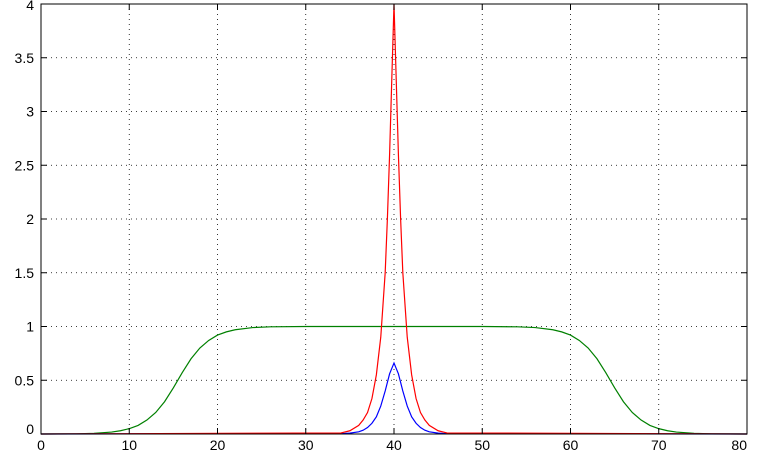 Image resolution: width=761 pixels, height=464 pixels. I want to click on y-tick-label: 1, so click(30, 327).